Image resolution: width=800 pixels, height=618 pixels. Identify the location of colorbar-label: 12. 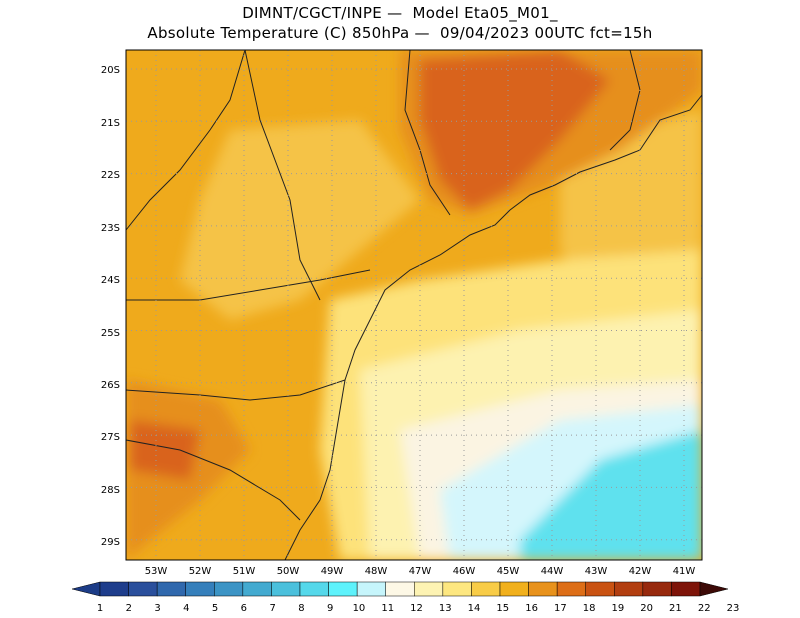
(416, 608).